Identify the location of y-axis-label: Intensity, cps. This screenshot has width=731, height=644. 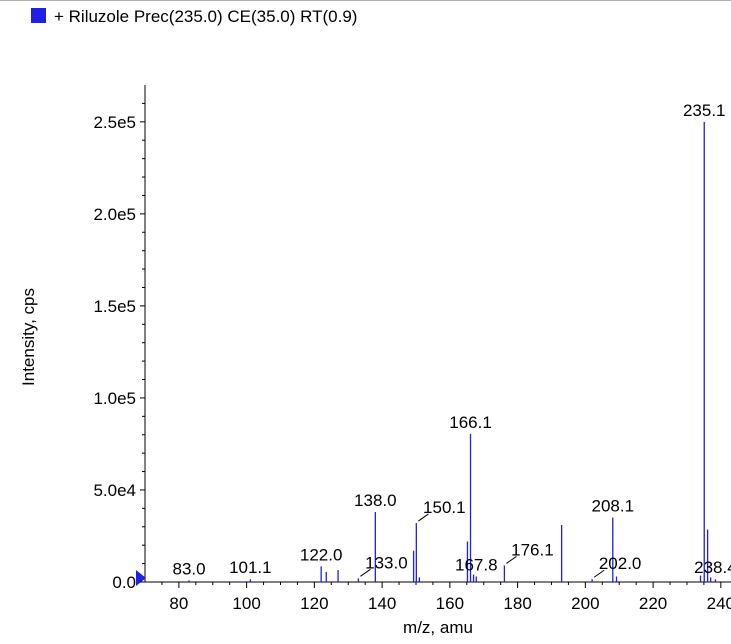
(28, 337).